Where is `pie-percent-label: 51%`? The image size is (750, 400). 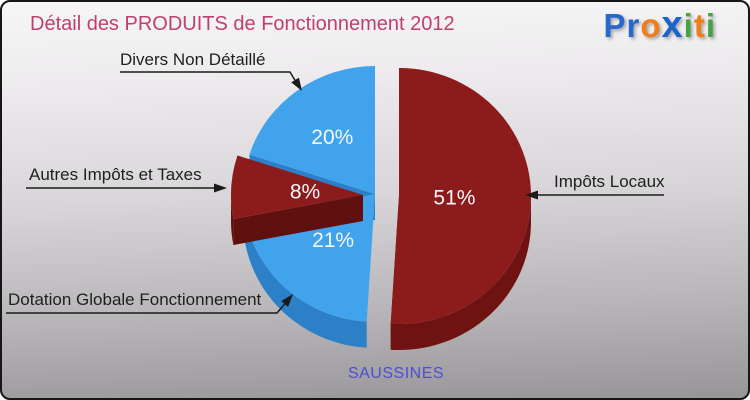 pie-percent-label: 51% is located at coordinates (454, 198).